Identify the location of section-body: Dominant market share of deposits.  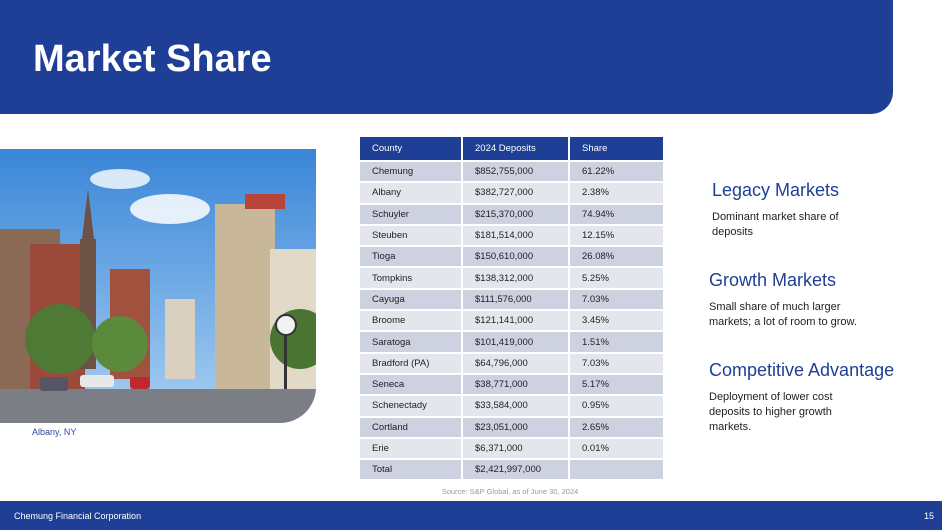
(775, 224).